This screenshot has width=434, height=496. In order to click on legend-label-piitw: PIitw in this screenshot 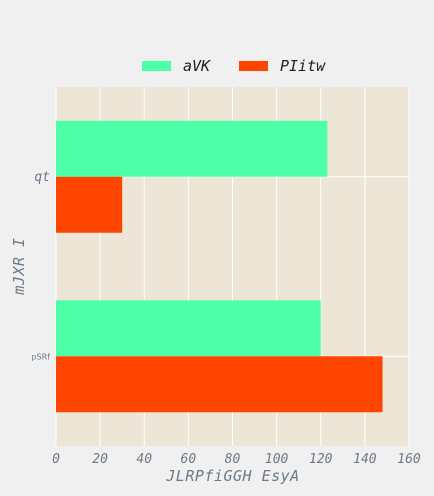, I will do `click(303, 66)`.